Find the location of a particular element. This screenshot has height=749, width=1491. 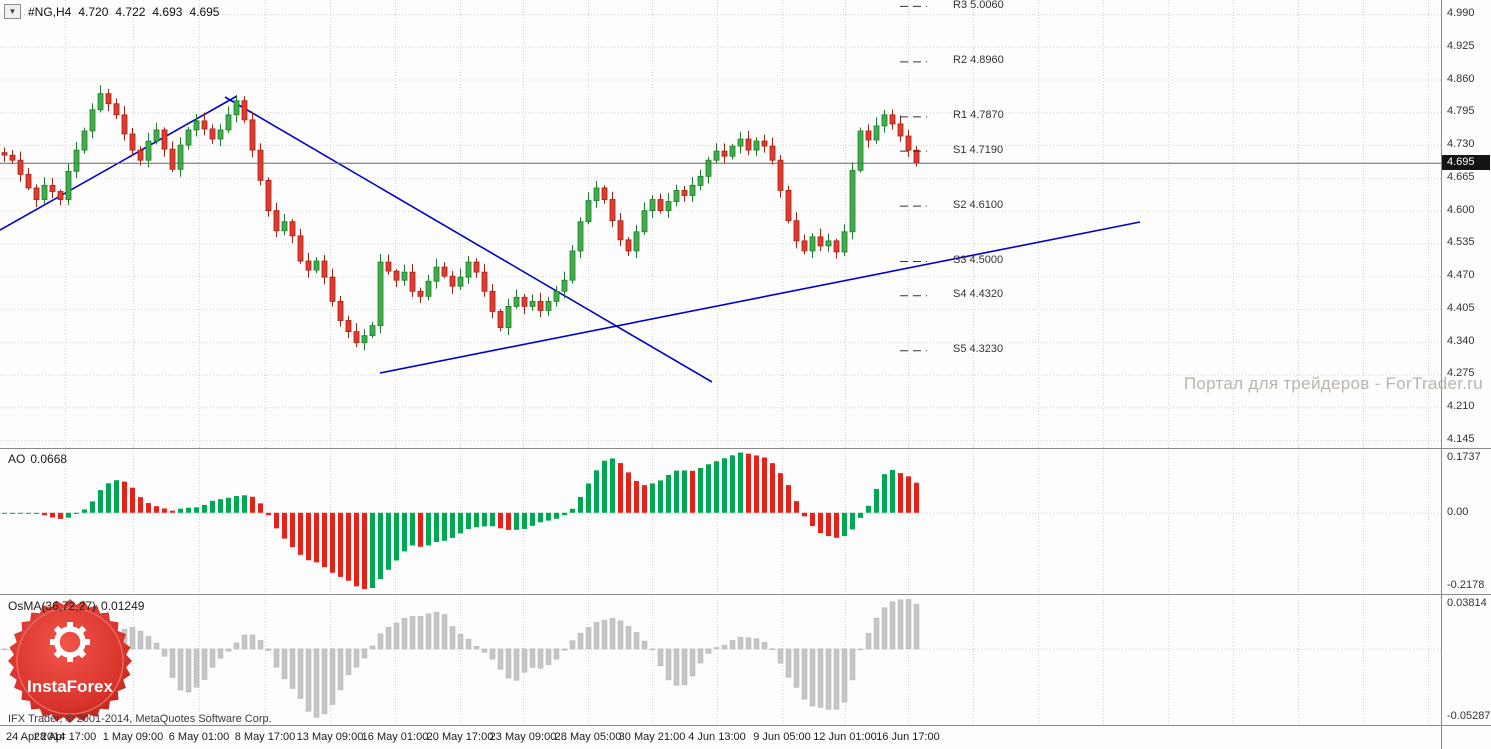

ao-tick: 0.00 is located at coordinates (1458, 511).